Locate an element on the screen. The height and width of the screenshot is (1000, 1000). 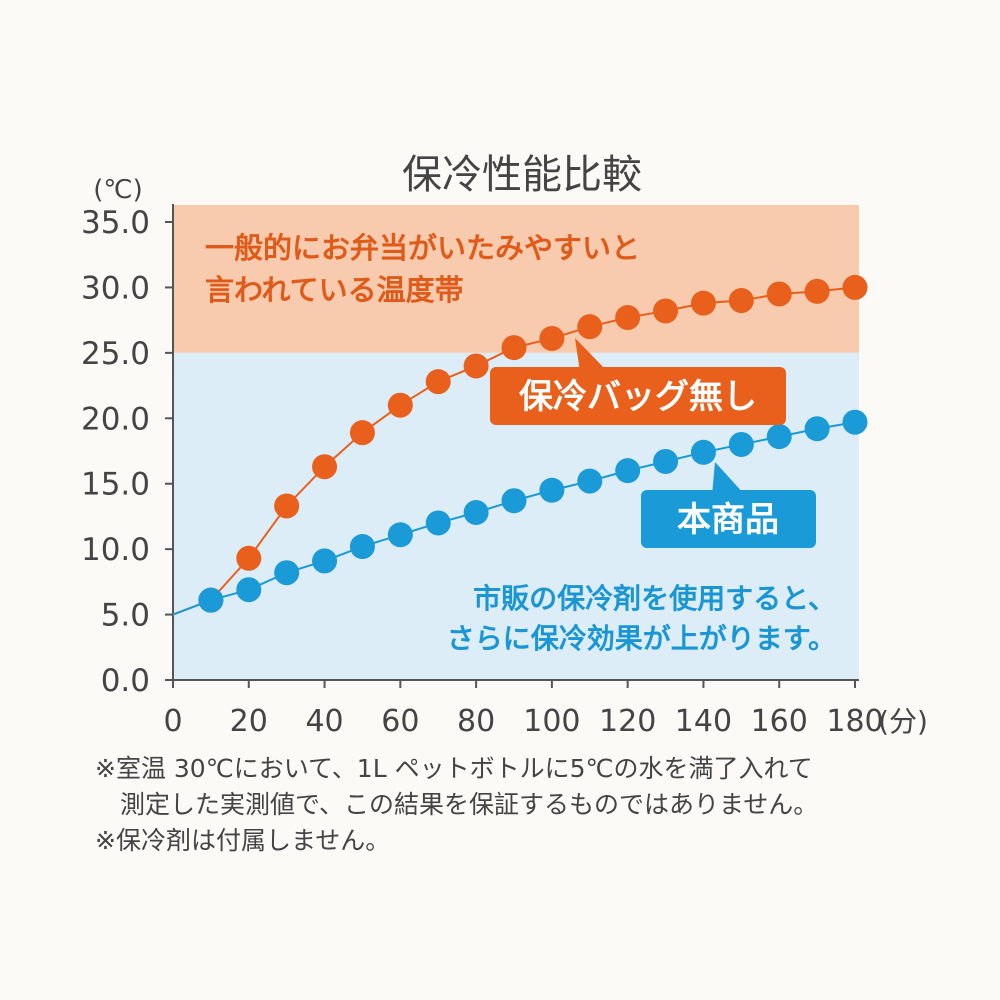
footnote: 測定した実測値で、この結果を保証するものではありません。 is located at coordinates (457, 804).